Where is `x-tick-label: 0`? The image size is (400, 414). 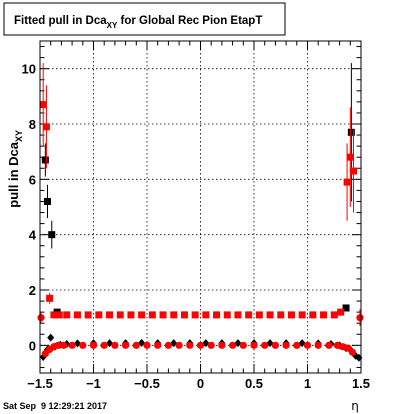 x-tick-label: 0 is located at coordinates (200, 383).